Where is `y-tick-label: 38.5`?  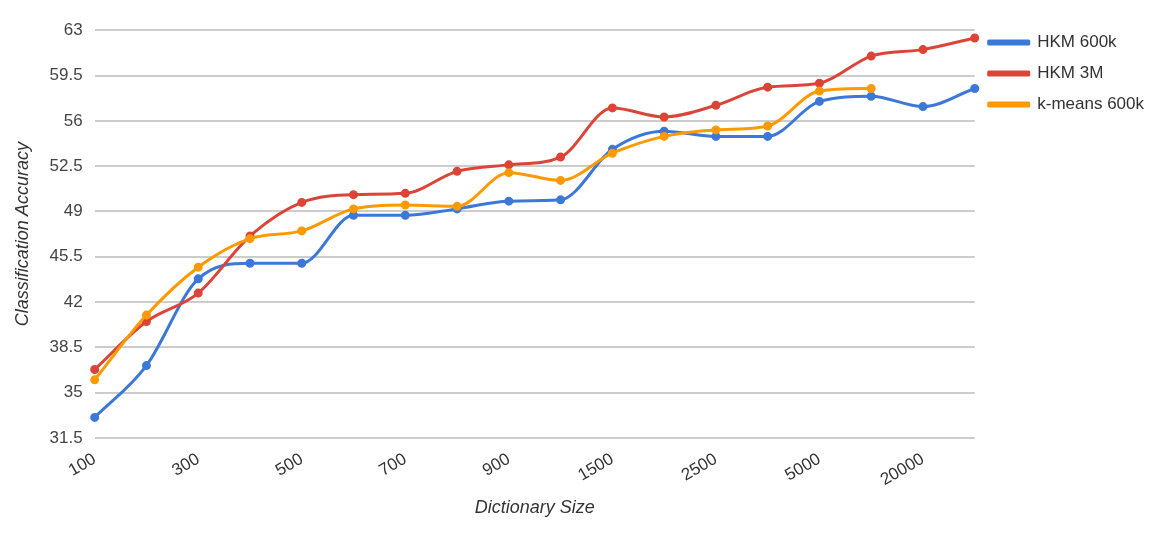 y-tick-label: 38.5 is located at coordinates (66, 347).